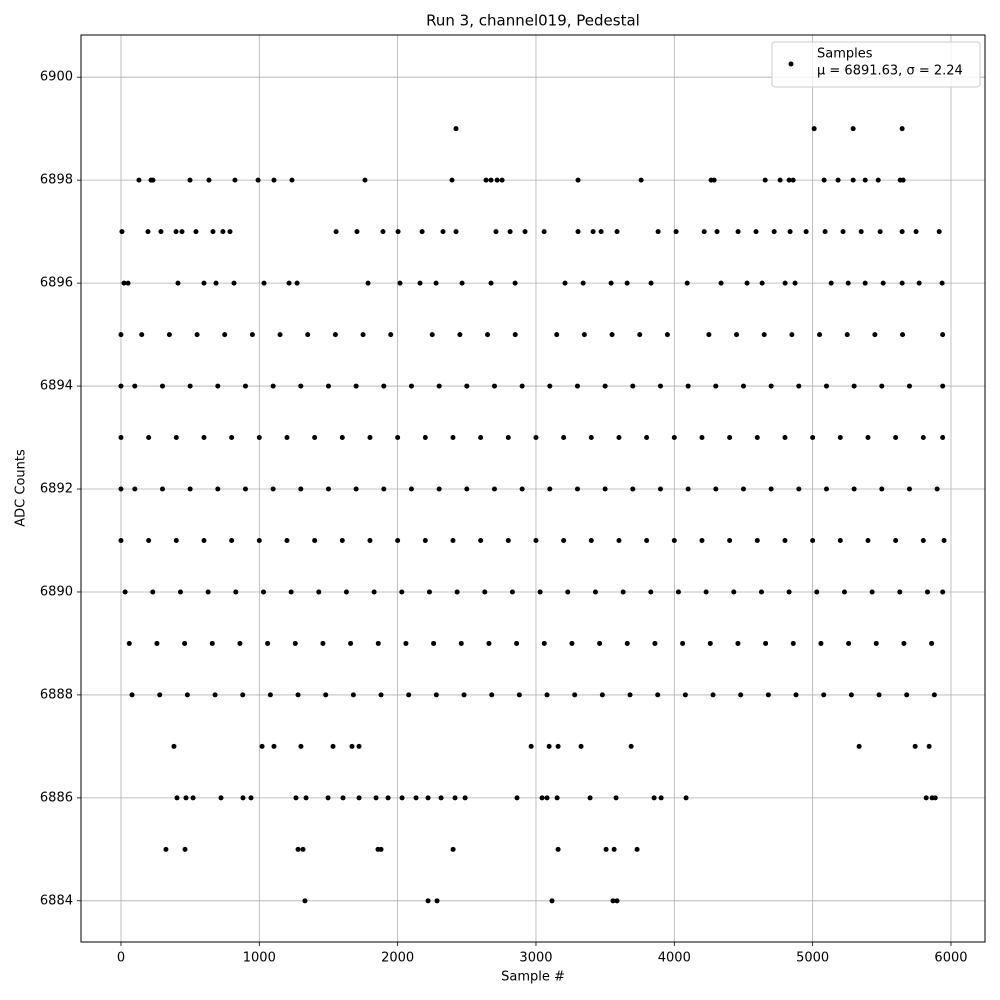  Describe the element at coordinates (56, 694) in the screenshot. I see `y-tick-label: 6888` at that location.